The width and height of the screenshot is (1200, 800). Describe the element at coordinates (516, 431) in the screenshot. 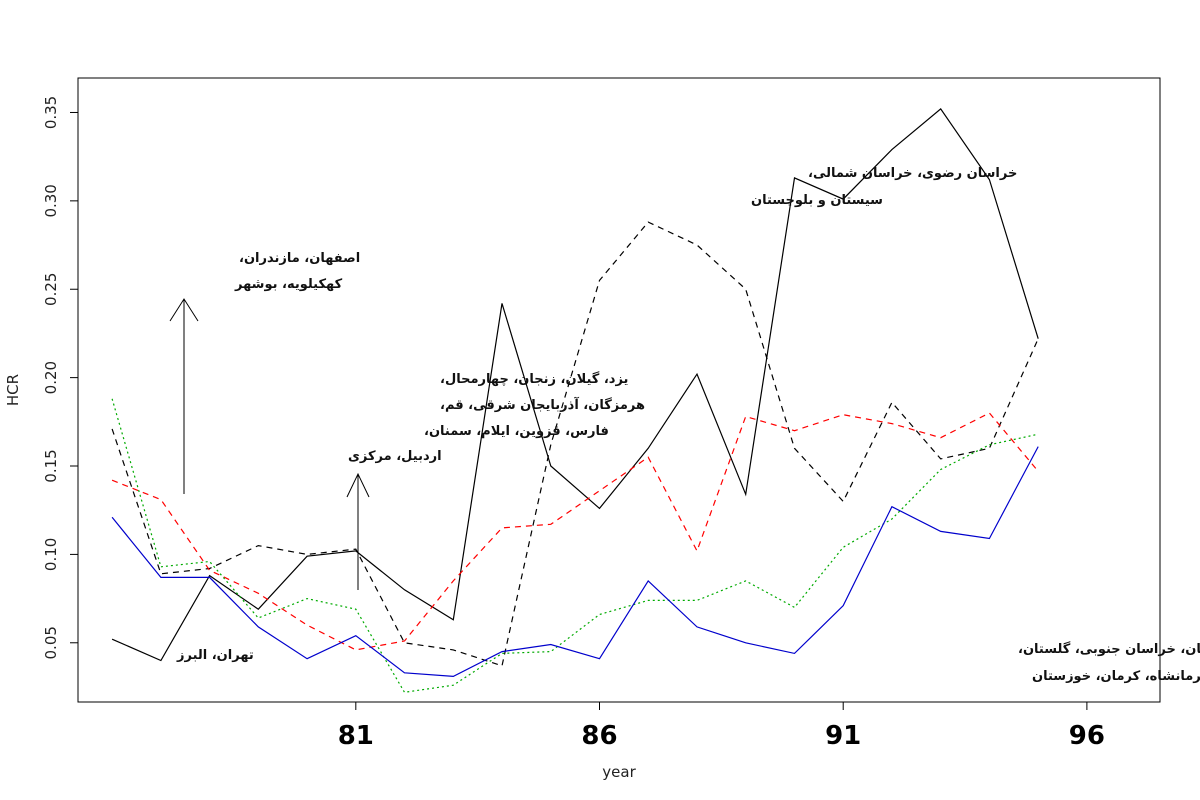

I see `annotation-yazd-line-3: فارس، قزوین، ایلام، سمنان،` at that location.